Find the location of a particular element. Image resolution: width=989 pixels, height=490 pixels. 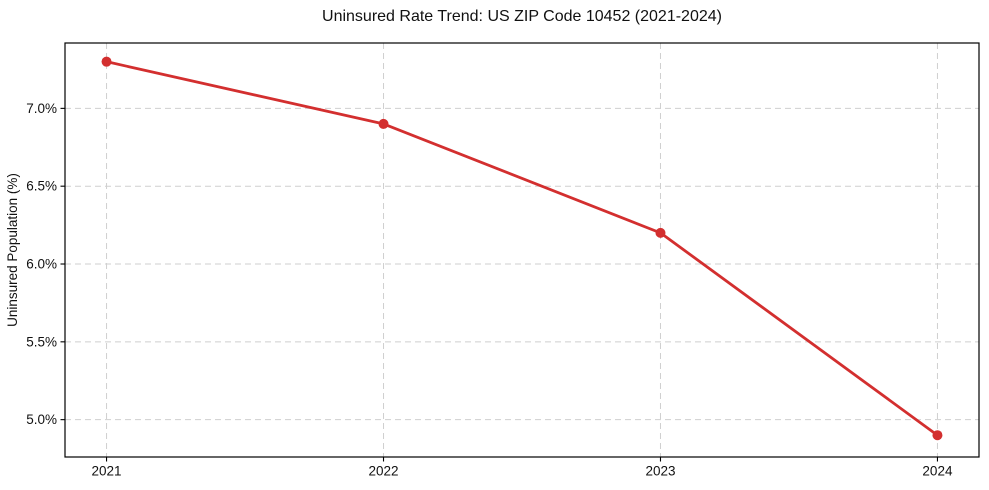

x-tick-label: 2021 is located at coordinates (107, 471).